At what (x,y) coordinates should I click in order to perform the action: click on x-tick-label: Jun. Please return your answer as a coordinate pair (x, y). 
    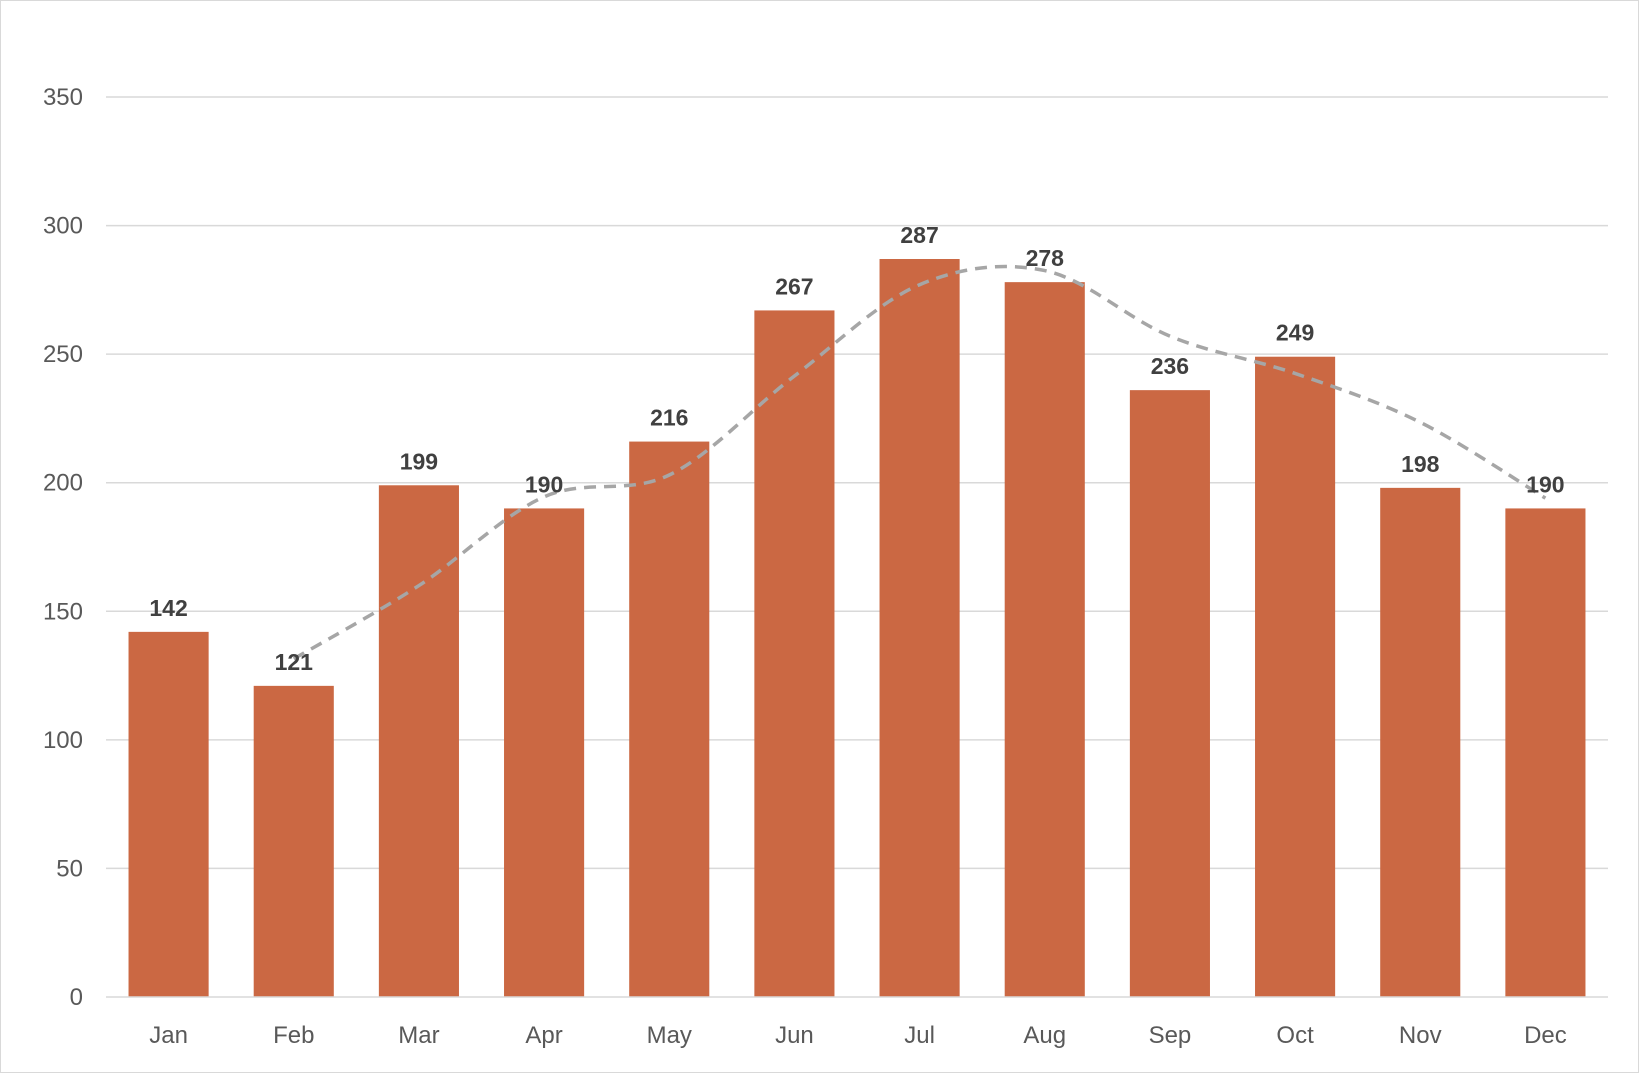
    Looking at the image, I should click on (794, 1035).